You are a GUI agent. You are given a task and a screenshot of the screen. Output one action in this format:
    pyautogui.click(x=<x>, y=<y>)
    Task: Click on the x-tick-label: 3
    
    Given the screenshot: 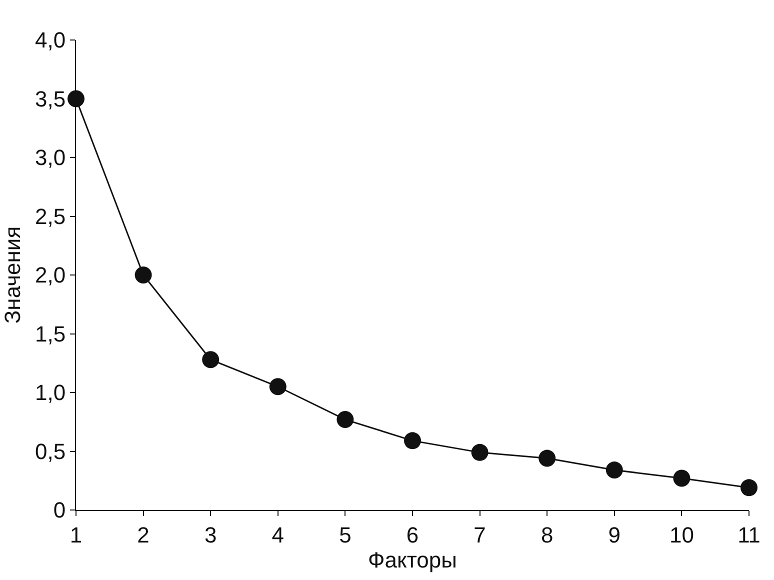 What is the action you would take?
    pyautogui.click(x=210, y=535)
    